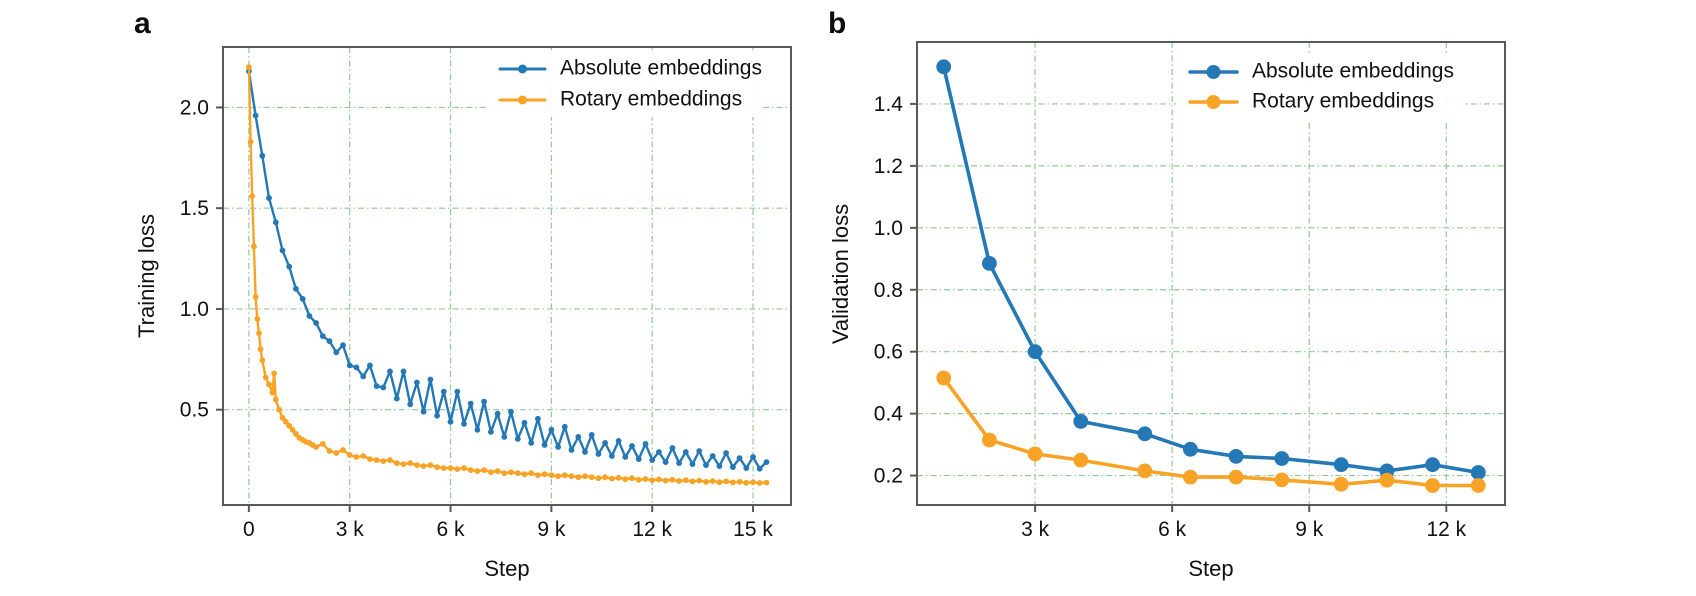  What do you see at coordinates (1211, 568) in the screenshot?
I see `x-axis-label-step-b: Step` at bounding box center [1211, 568].